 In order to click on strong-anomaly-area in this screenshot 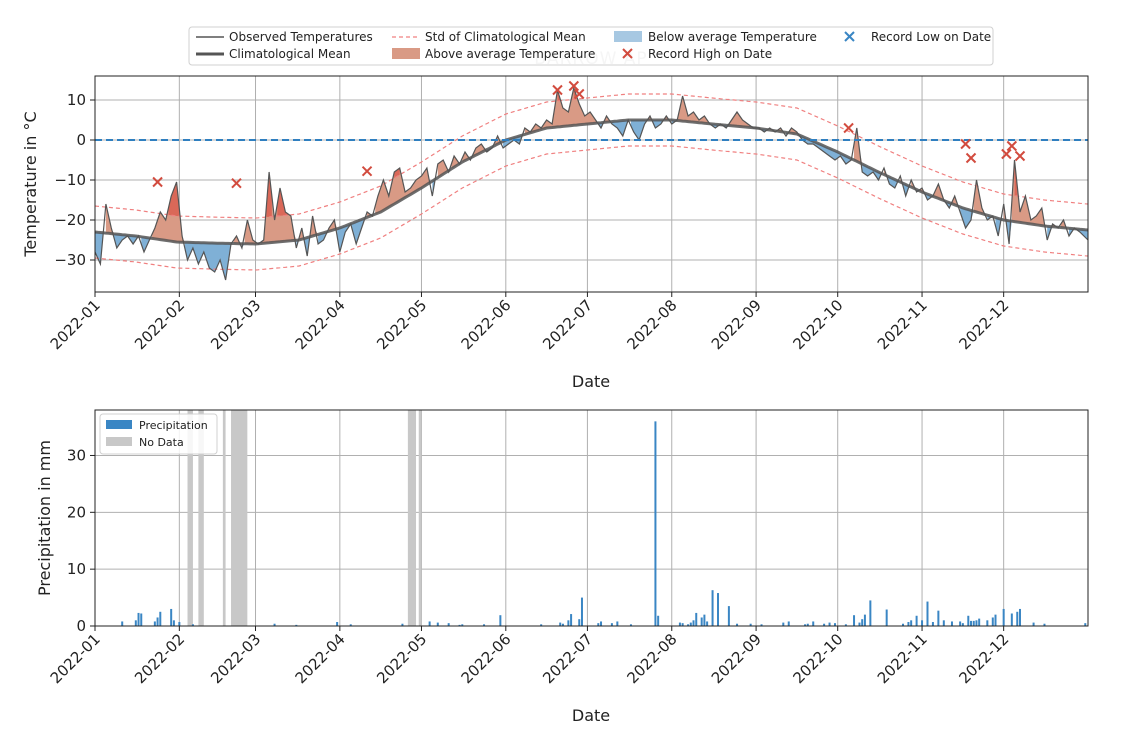, I will do `click(269, 194)`.